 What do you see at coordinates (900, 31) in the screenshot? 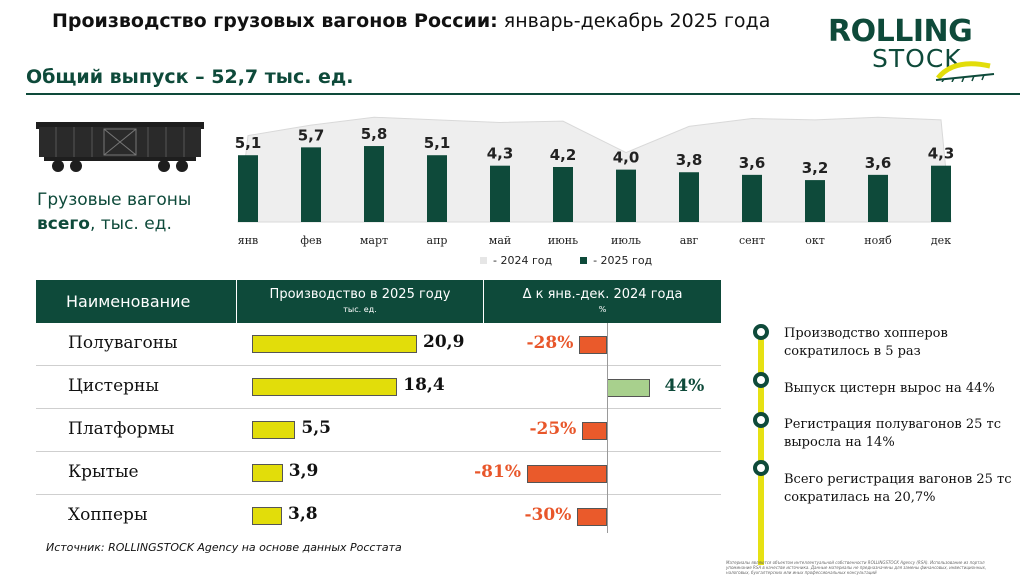
I see `logo-word-top: ROLLING` at bounding box center [900, 31].